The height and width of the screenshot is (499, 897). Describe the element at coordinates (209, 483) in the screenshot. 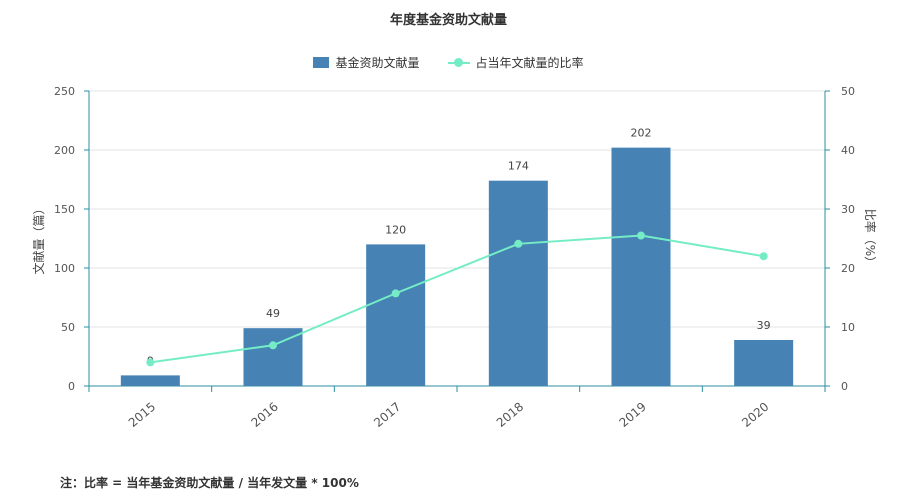

I see `footnote: 注：比率 = 当年基金资助文献量 / 当年发文量 * 100%` at that location.